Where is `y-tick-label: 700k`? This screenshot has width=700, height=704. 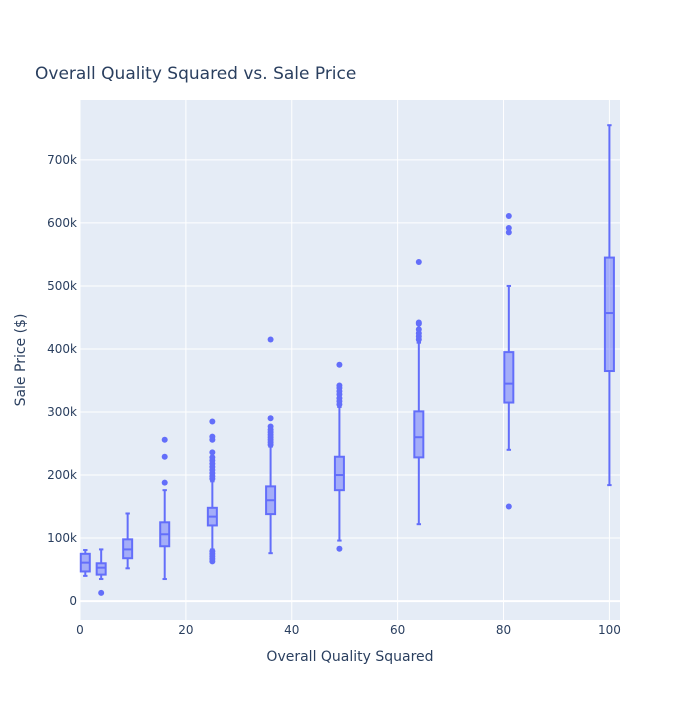 y-tick-label: 700k is located at coordinates (62, 160).